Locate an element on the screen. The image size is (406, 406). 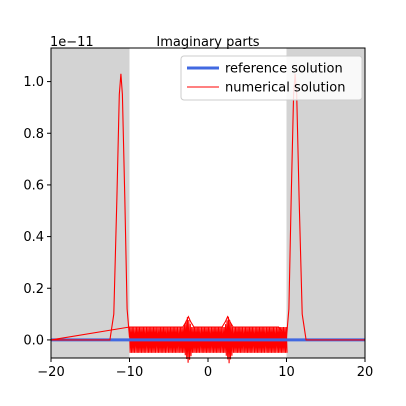
x-tick-label: −20 is located at coordinates (50, 372).